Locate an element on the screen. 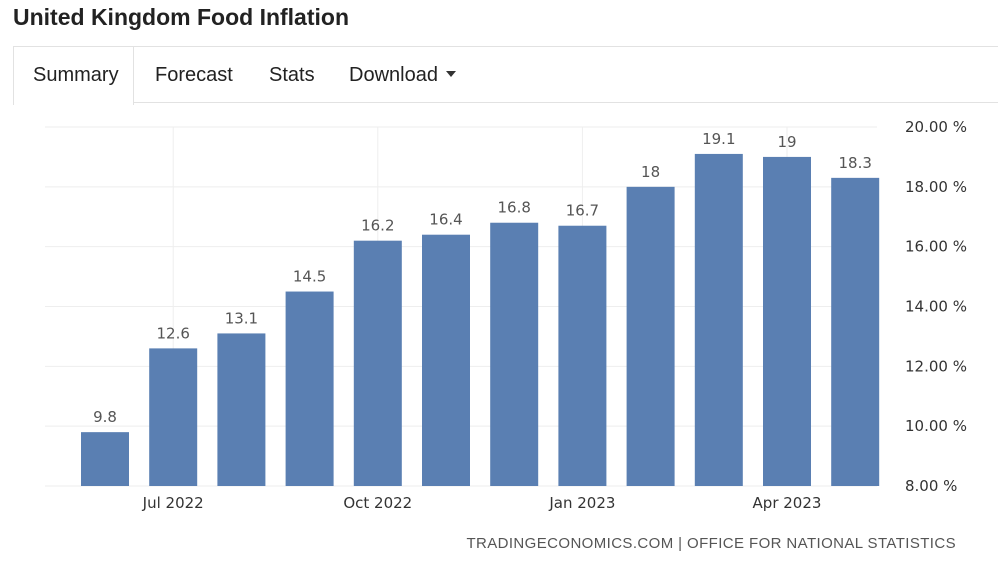 Image resolution: width=998 pixels, height=561 pixels. y-tick-label: 18.00 % is located at coordinates (936, 187).